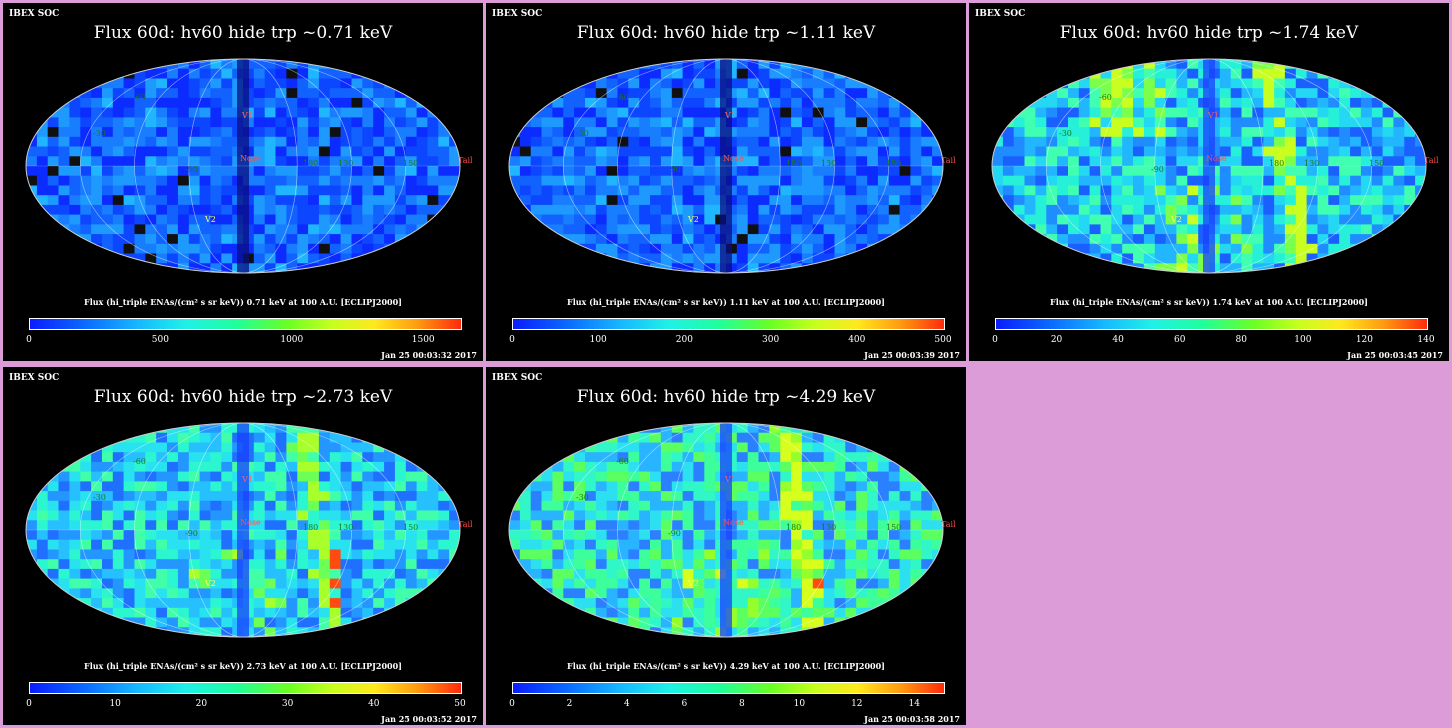 Image resolution: width=1452 pixels, height=728 pixels. Describe the element at coordinates (1209, 33) in the screenshot. I see `panel-title: Flux 60d: hv60 hide trp ~1.74 keV` at that location.